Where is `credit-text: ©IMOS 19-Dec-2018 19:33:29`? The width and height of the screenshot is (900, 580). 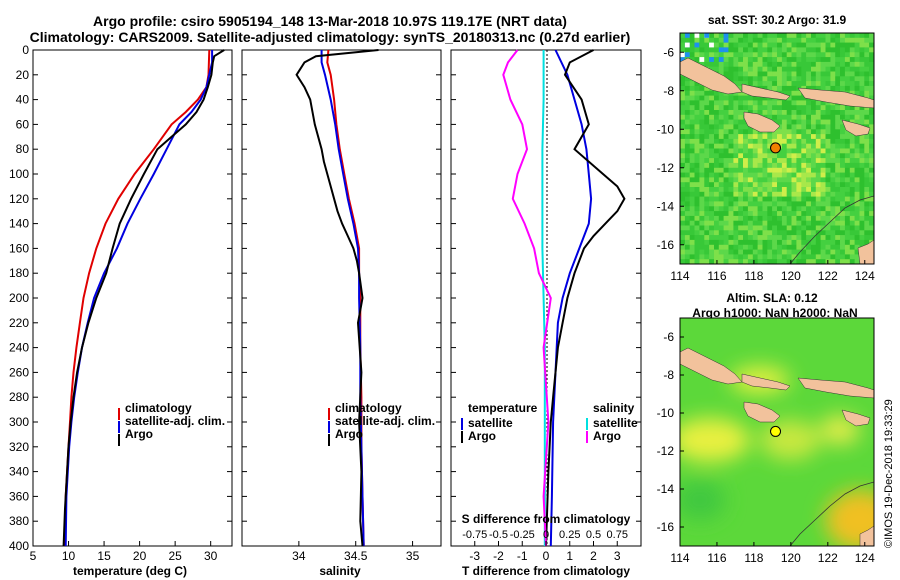
credit-text: ©IMOS 19-Dec-2018 19:33:29 is located at coordinates (889, 473).